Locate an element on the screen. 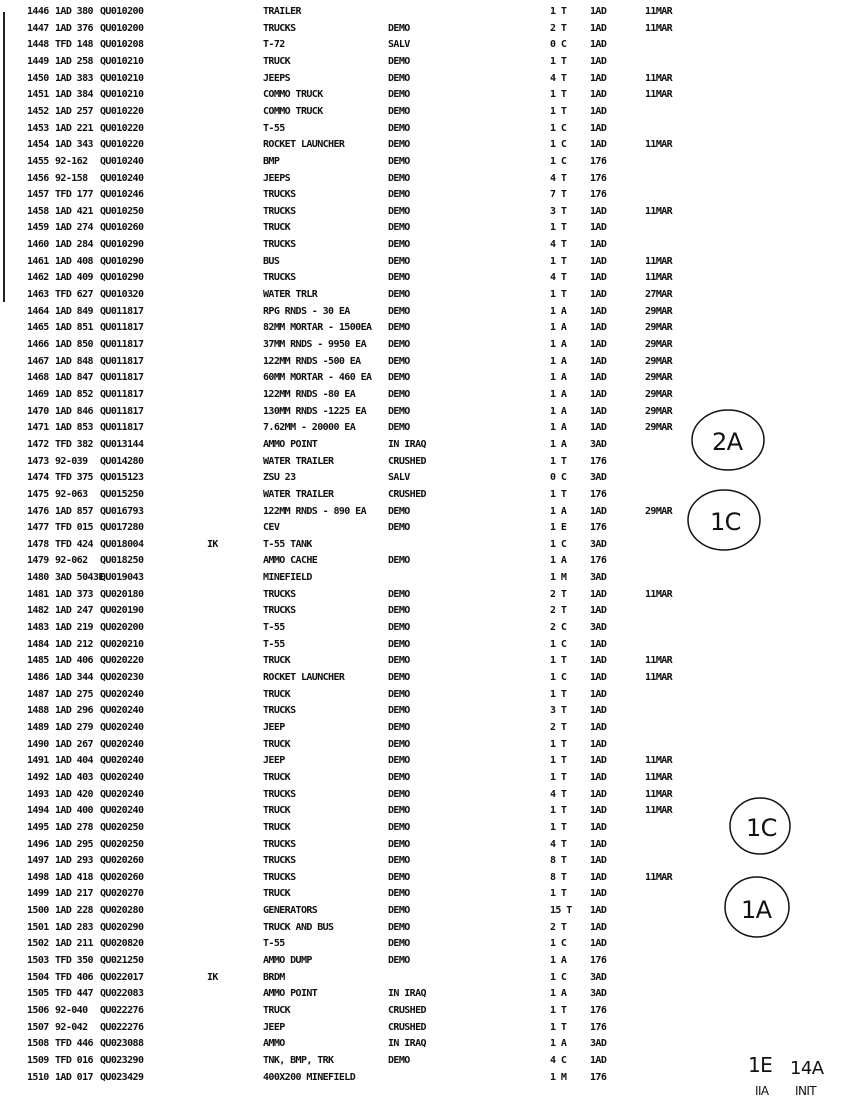 Image resolution: width=850 pixels, height=1099 pixels. grid-code: QU023429 is located at coordinates (122, 1077).